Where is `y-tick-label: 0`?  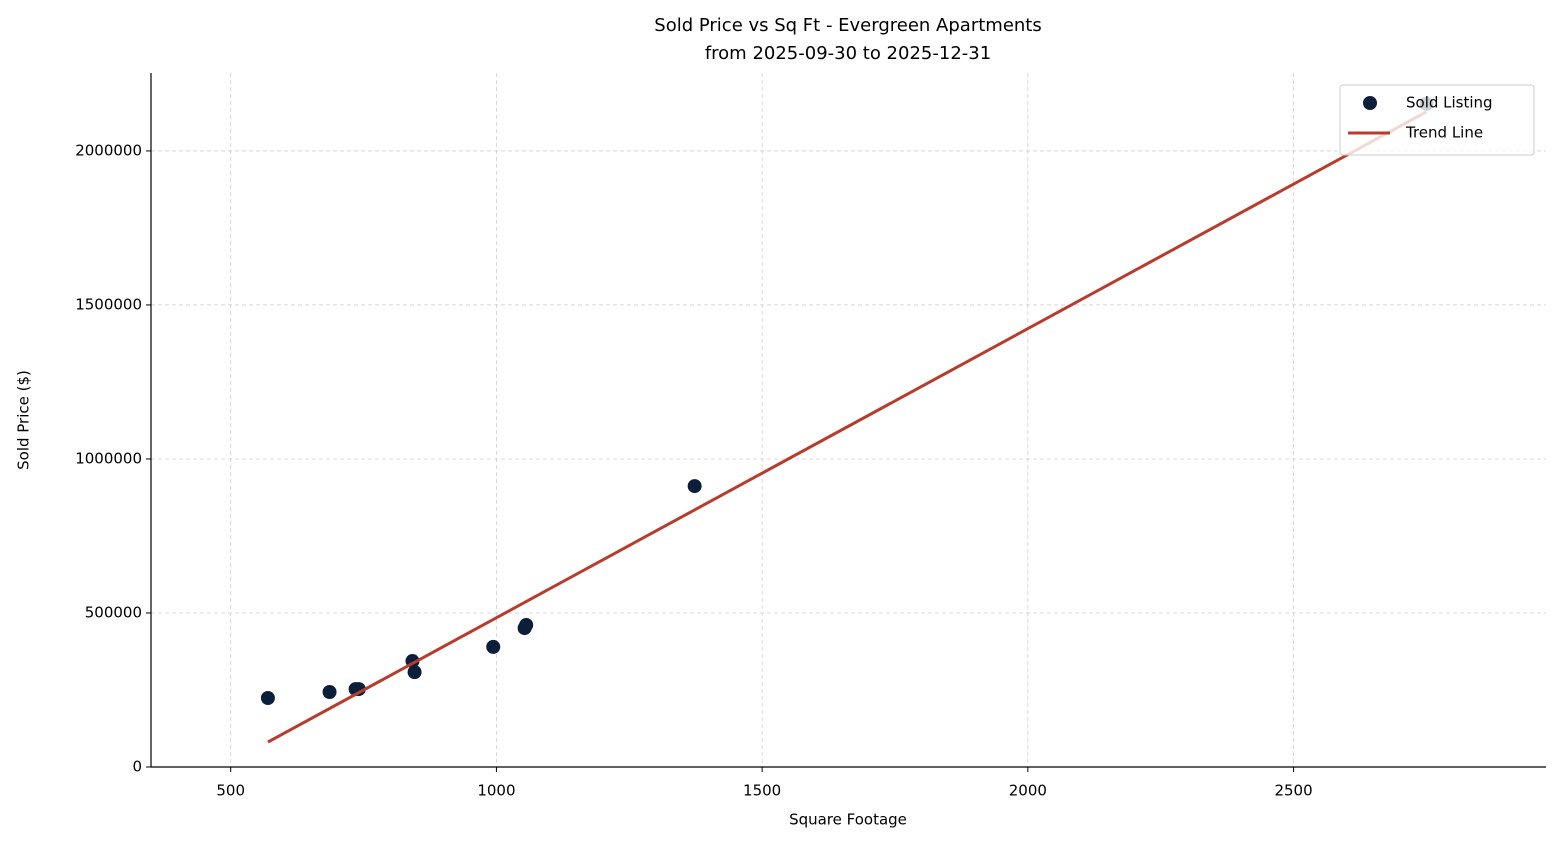 y-tick-label: 0 is located at coordinates (137, 767).